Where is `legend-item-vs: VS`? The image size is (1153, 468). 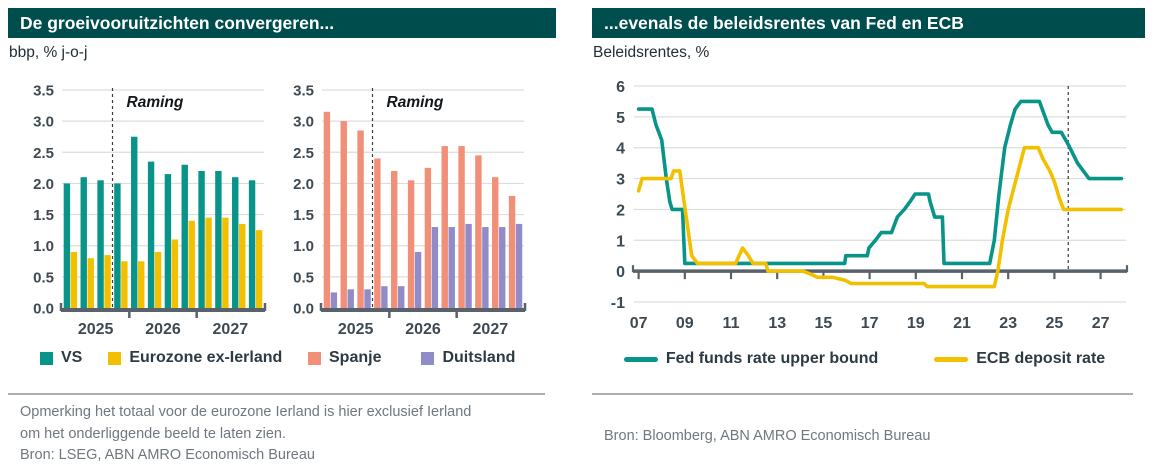
legend-item-vs: VS is located at coordinates (61, 358).